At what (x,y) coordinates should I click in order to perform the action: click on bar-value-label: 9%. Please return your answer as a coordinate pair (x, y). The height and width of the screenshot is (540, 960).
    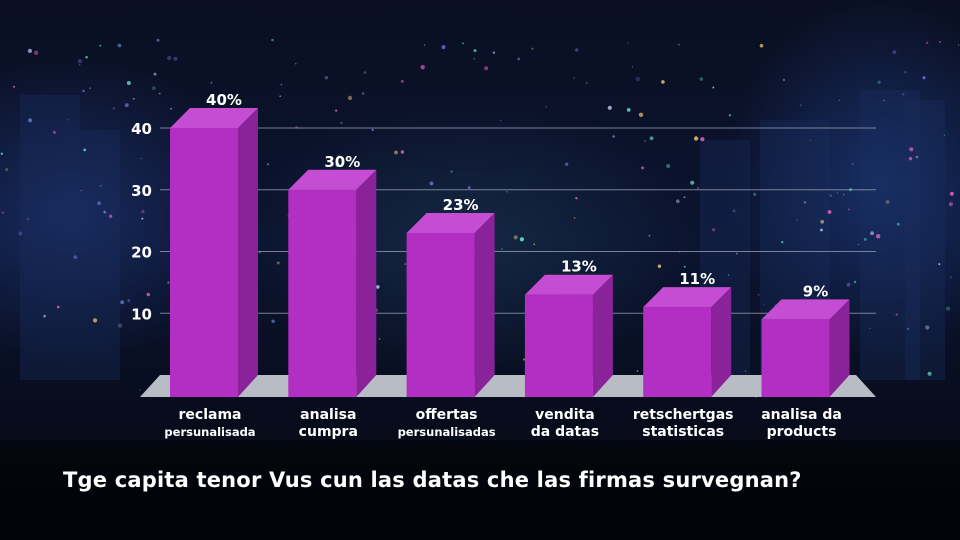
    Looking at the image, I should click on (815, 291).